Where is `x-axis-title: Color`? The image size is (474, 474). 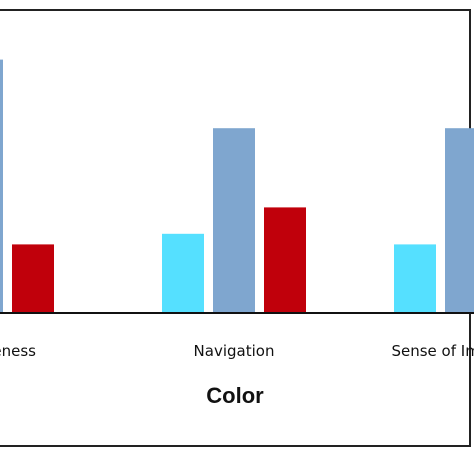 x-axis-title: Color is located at coordinates (235, 395).